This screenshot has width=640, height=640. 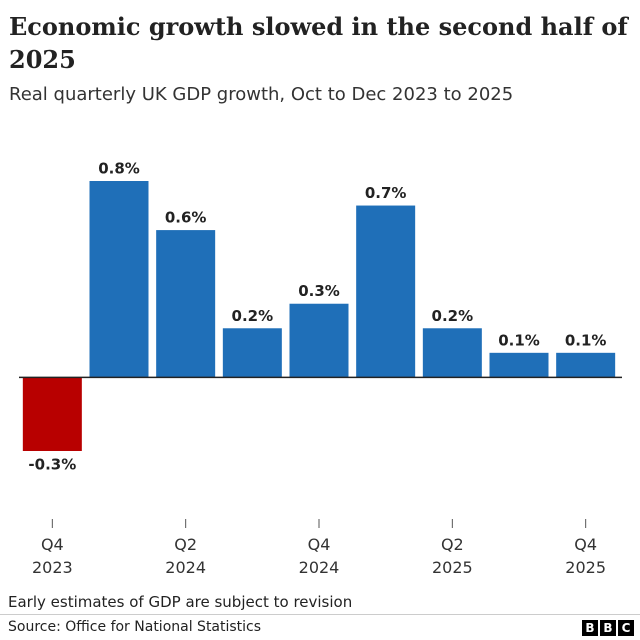 What do you see at coordinates (52, 465) in the screenshot?
I see `value-label: -0.3%` at bounding box center [52, 465].